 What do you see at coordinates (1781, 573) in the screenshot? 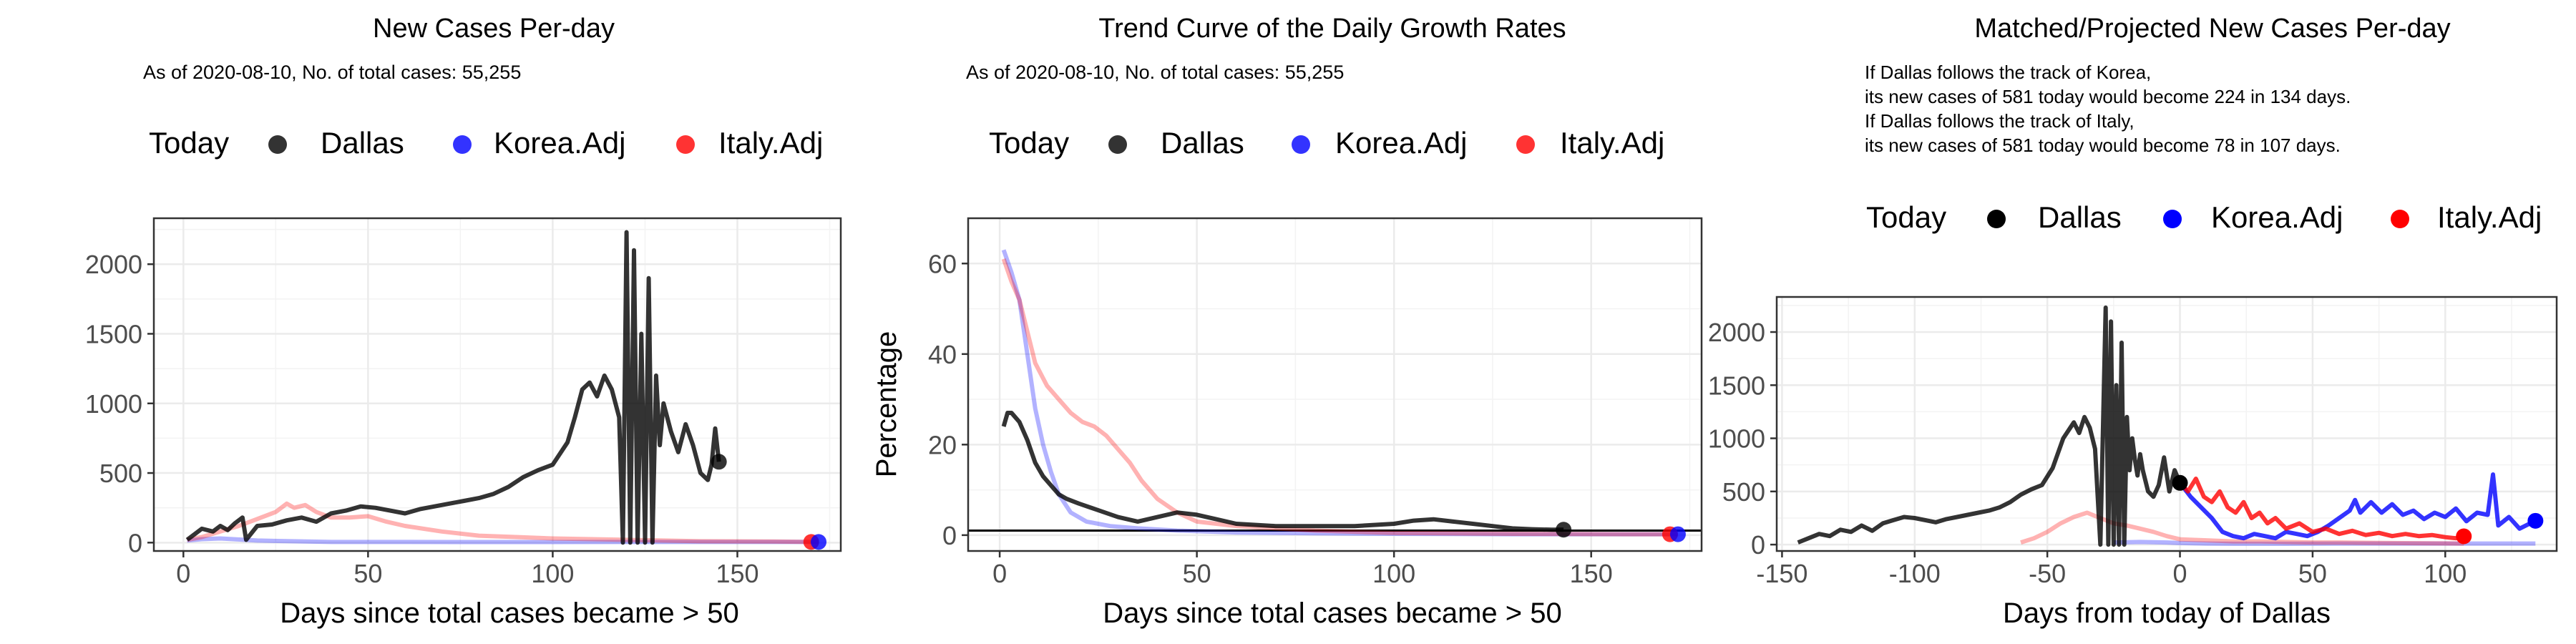
I see `x-tick-label: -150` at bounding box center [1781, 573].